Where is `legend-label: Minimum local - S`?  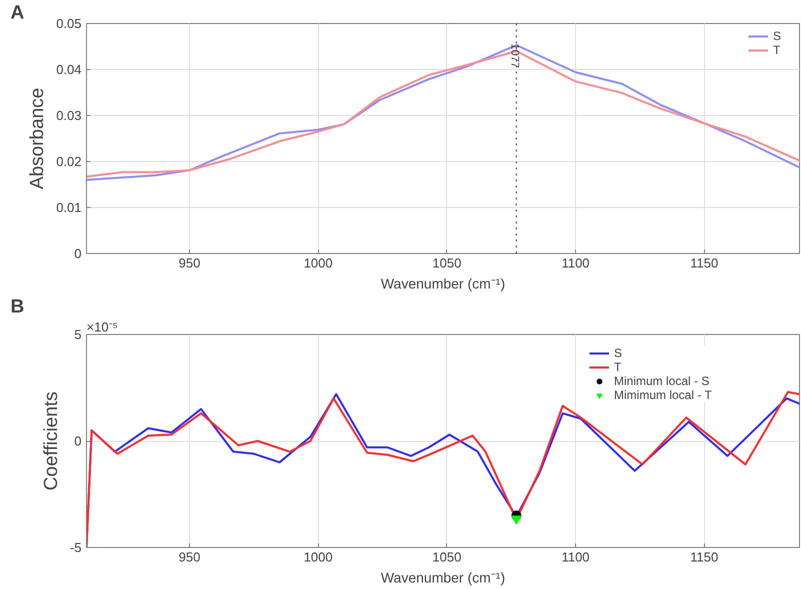
legend-label: Minimum local - S is located at coordinates (662, 381).